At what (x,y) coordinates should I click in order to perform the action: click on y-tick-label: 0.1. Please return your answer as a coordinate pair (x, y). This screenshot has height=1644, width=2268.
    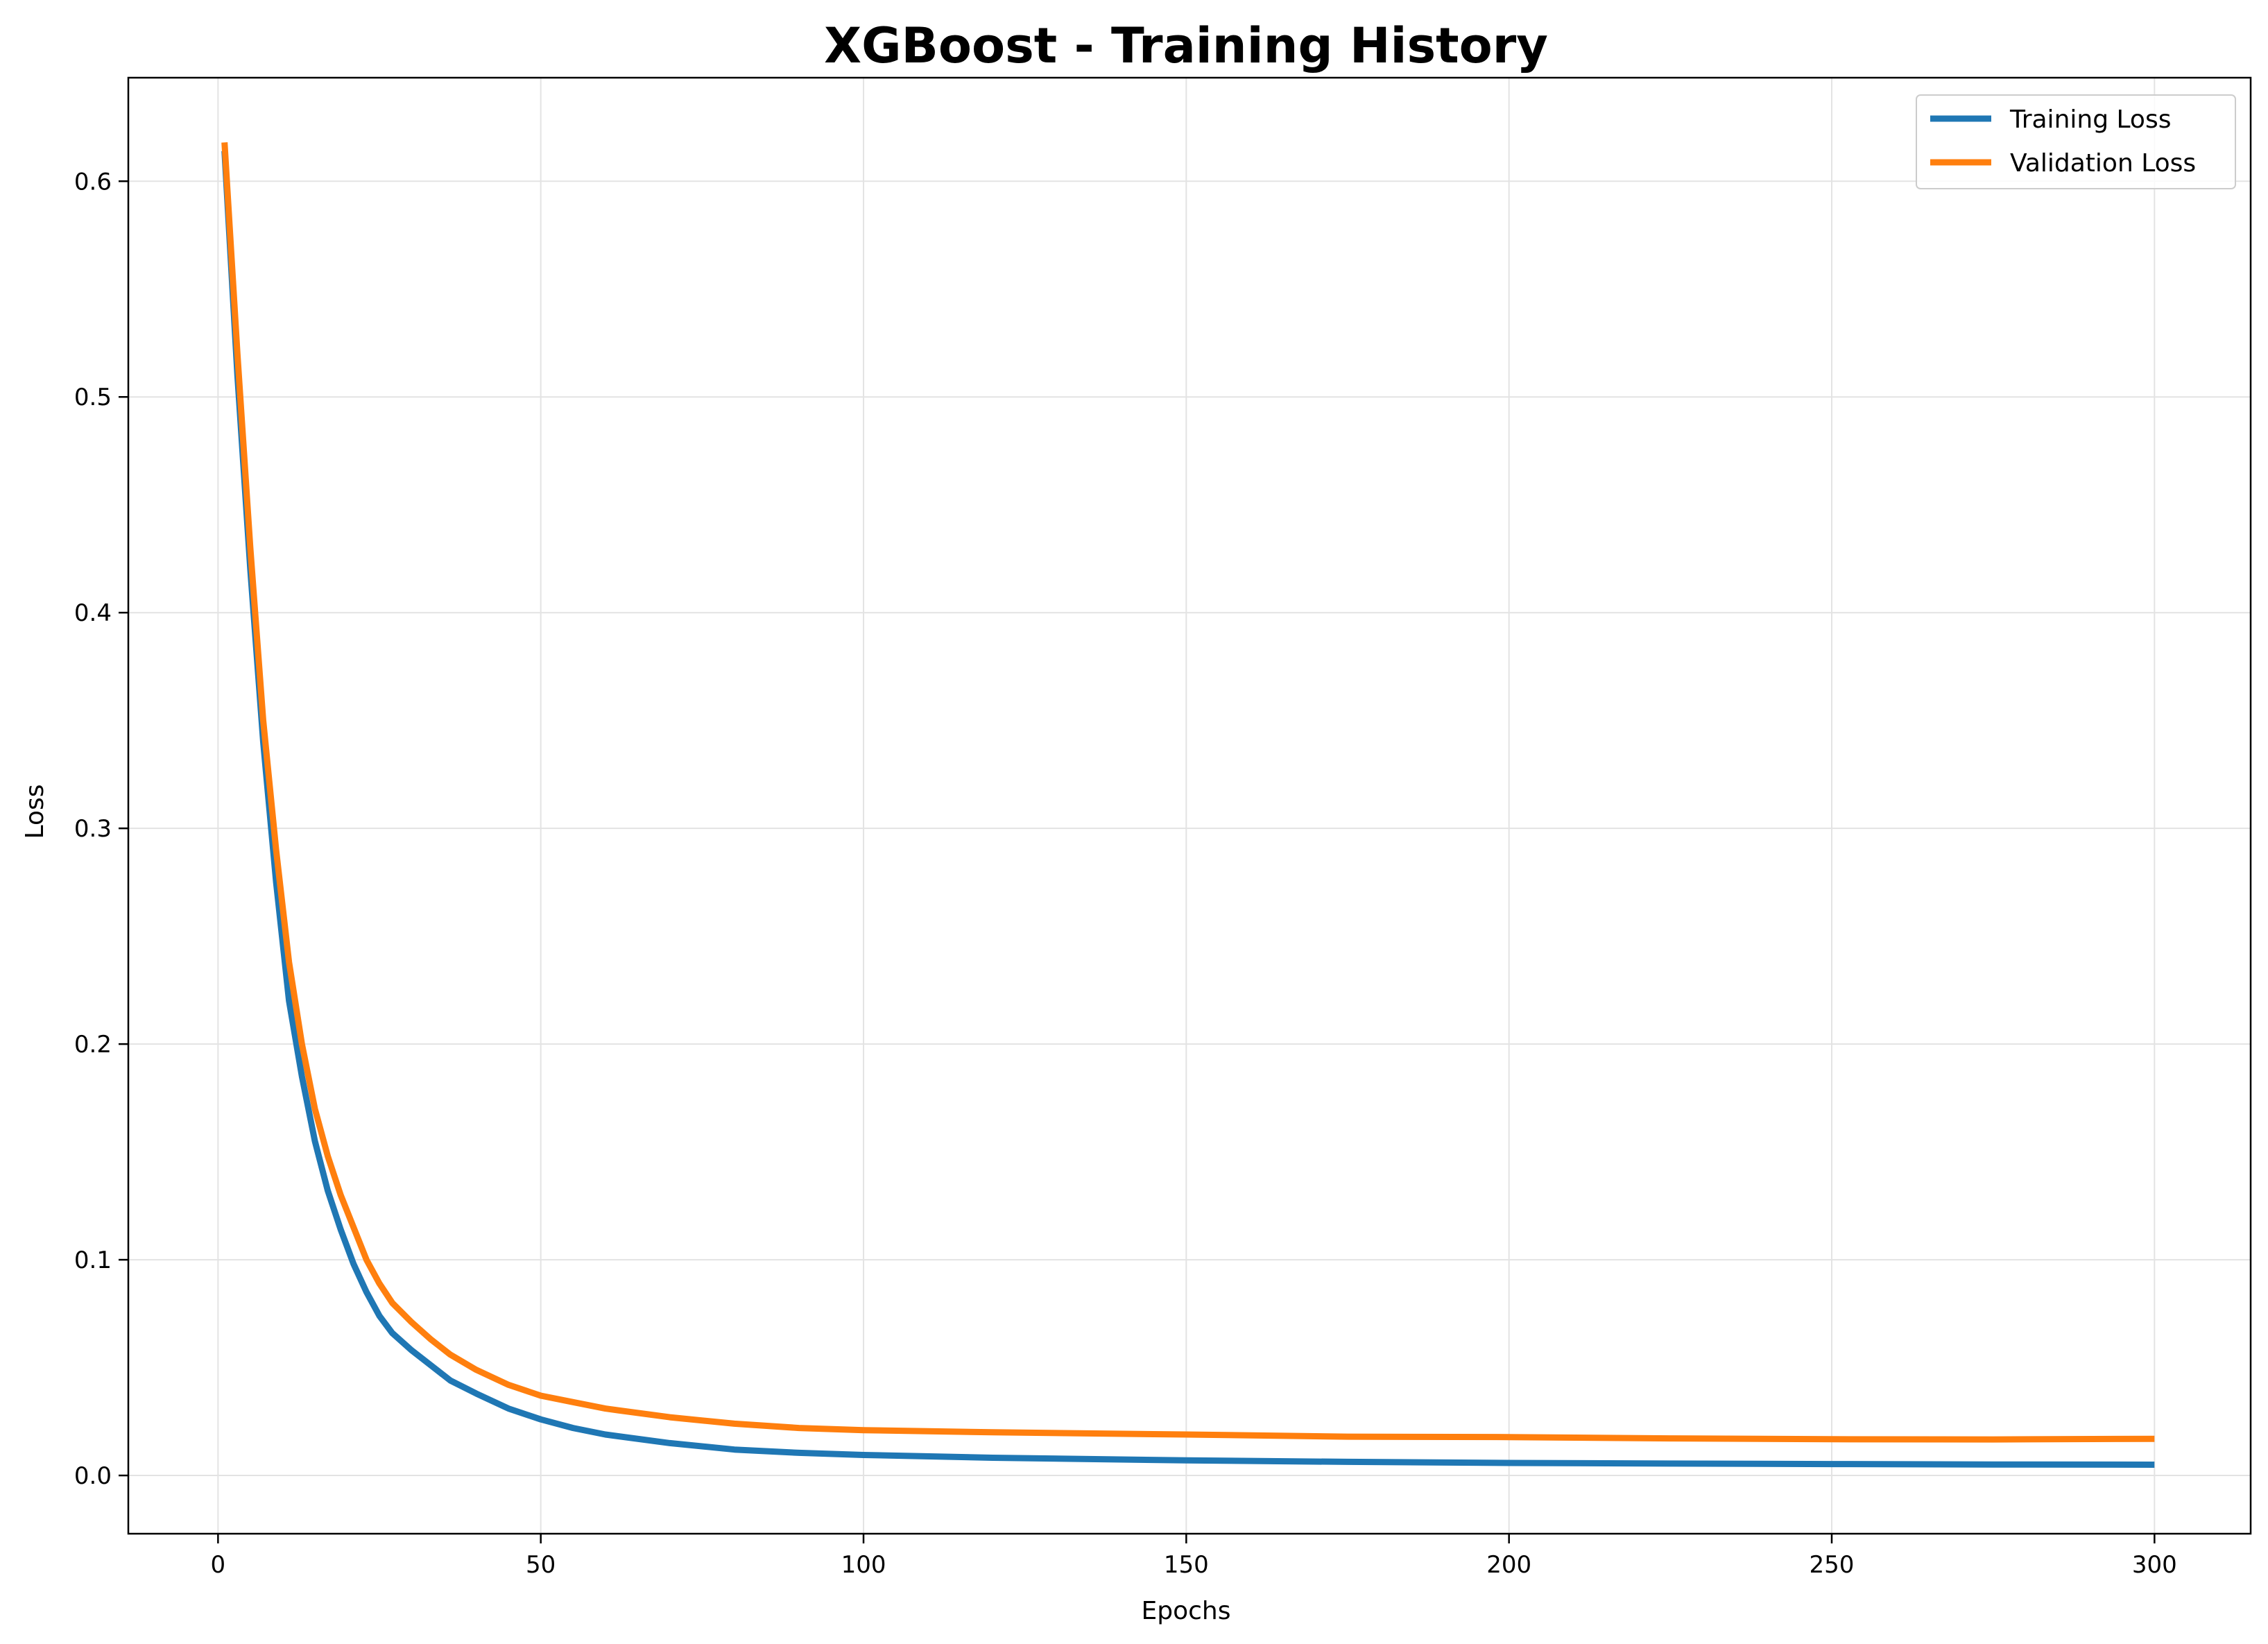
    Looking at the image, I should click on (93, 1260).